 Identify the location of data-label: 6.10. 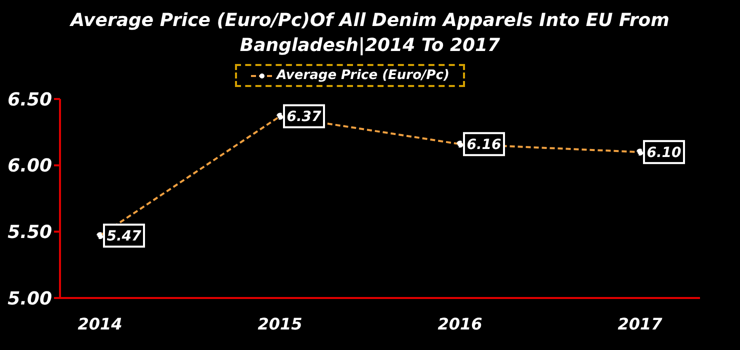
(664, 153).